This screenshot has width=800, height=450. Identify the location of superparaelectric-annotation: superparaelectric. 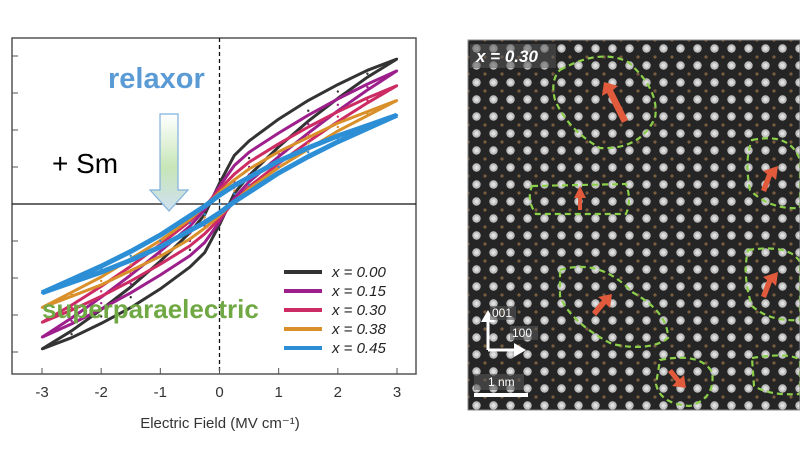
(150, 309).